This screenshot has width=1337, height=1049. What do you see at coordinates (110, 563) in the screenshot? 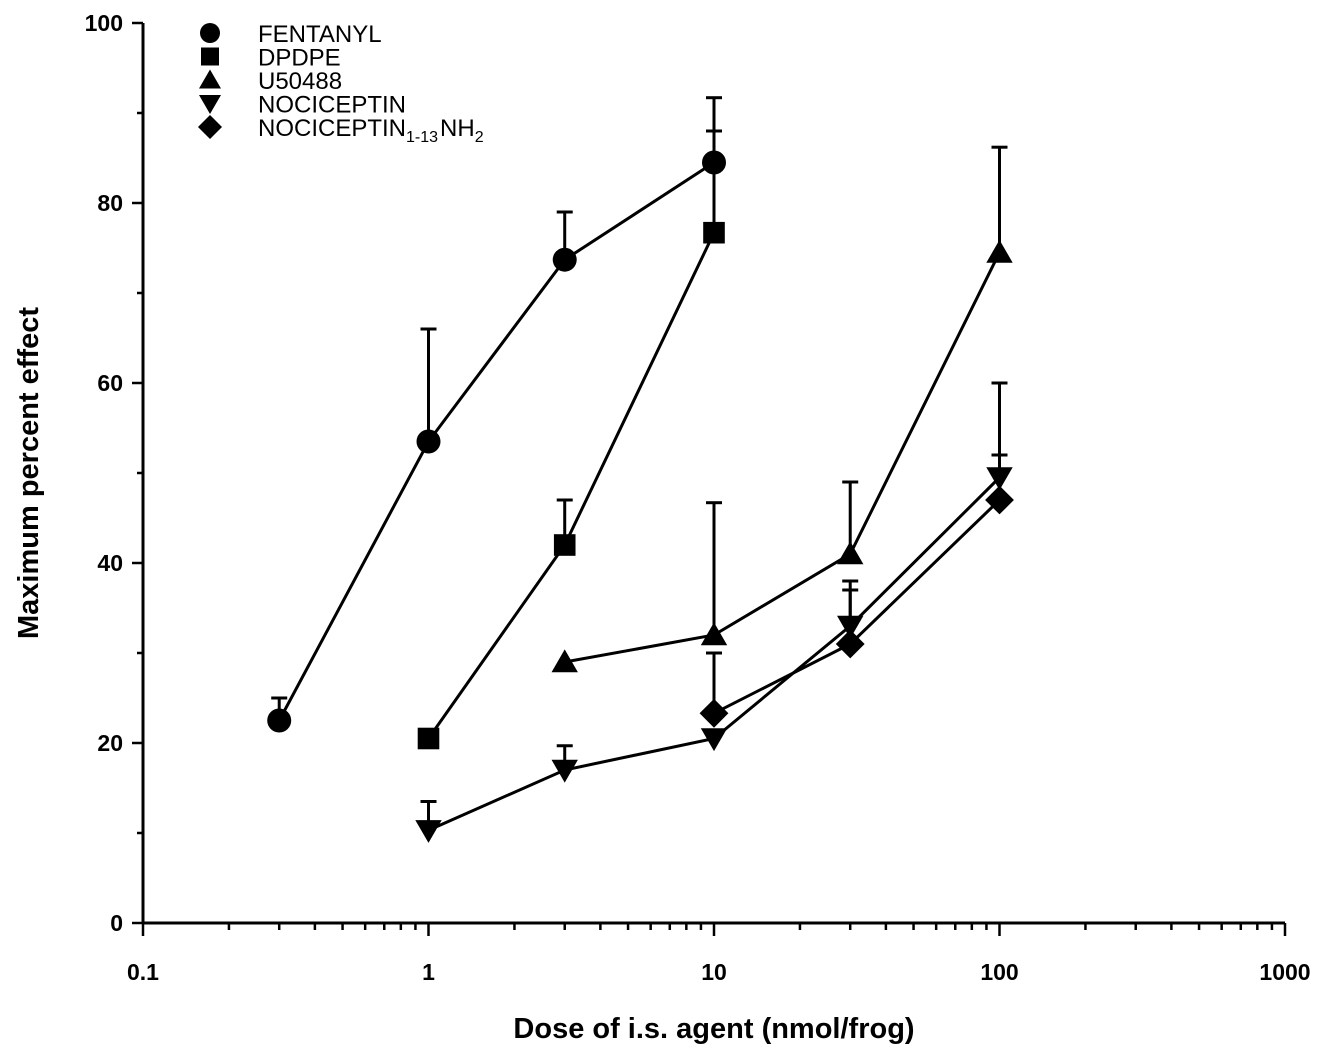
I see `y-tick-label: 40` at bounding box center [110, 563].